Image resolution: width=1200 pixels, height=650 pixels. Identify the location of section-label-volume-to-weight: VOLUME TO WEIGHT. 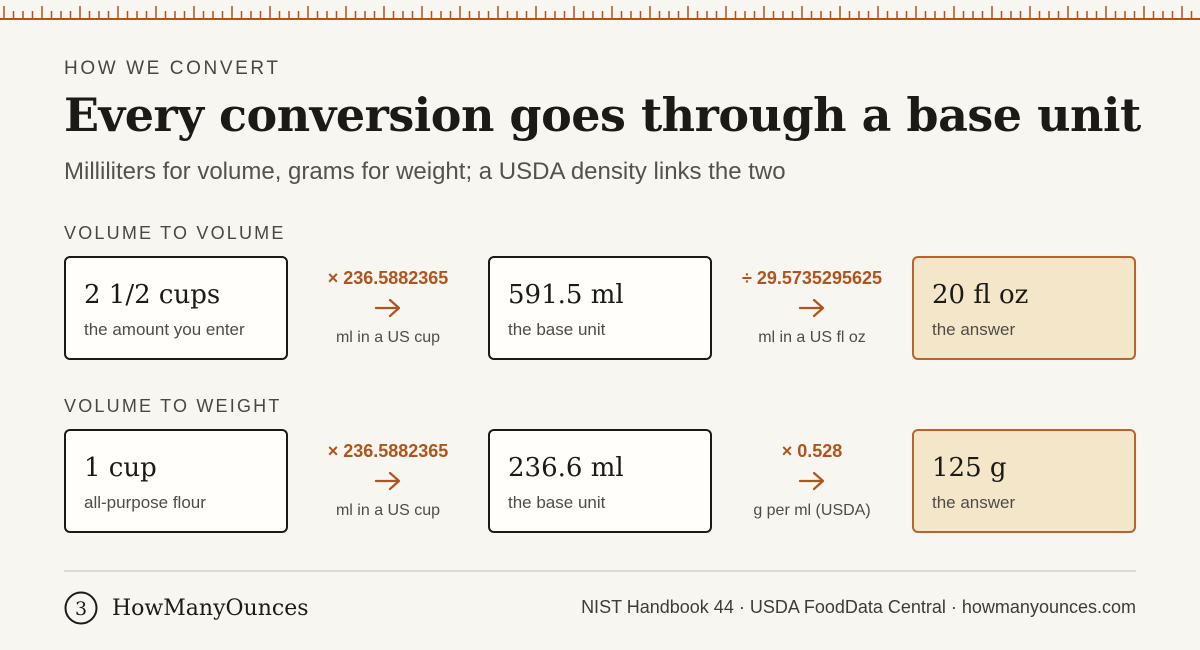
(173, 406).